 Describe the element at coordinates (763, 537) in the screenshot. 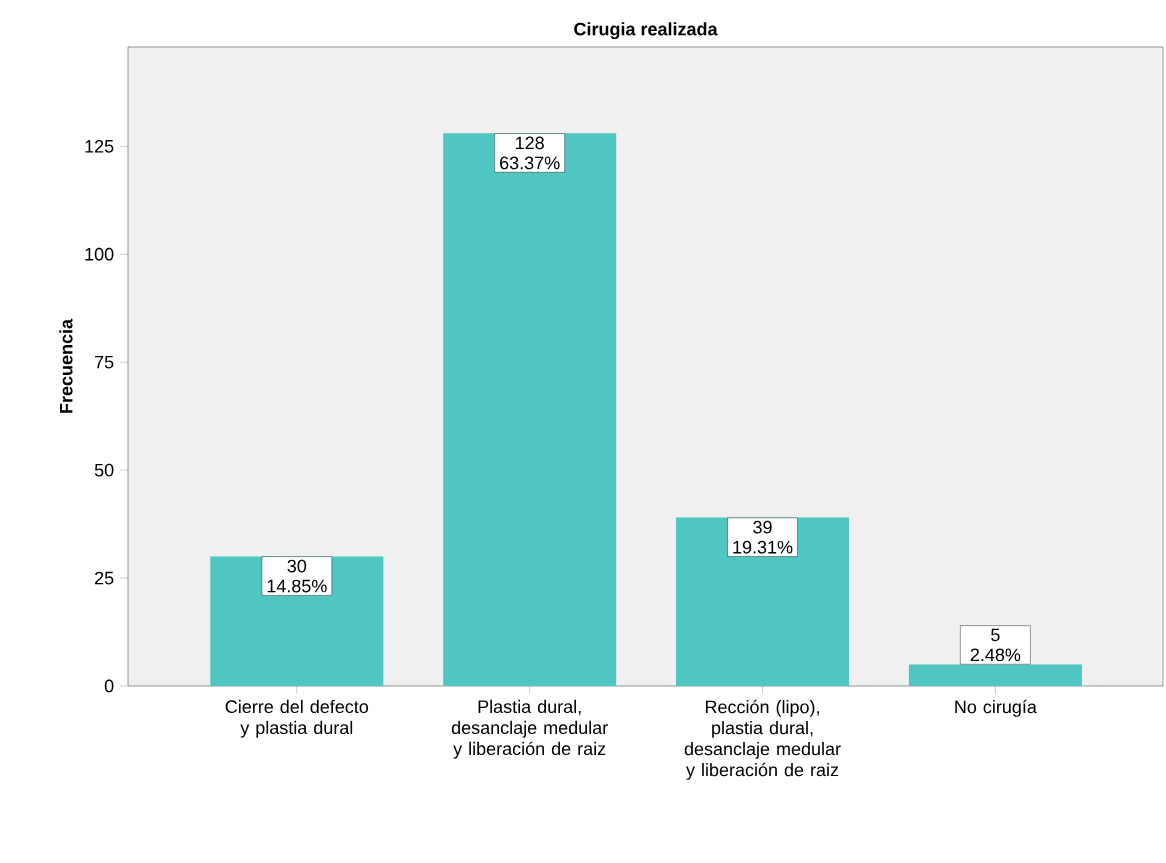

I see `data-label: 39 19.31%` at that location.